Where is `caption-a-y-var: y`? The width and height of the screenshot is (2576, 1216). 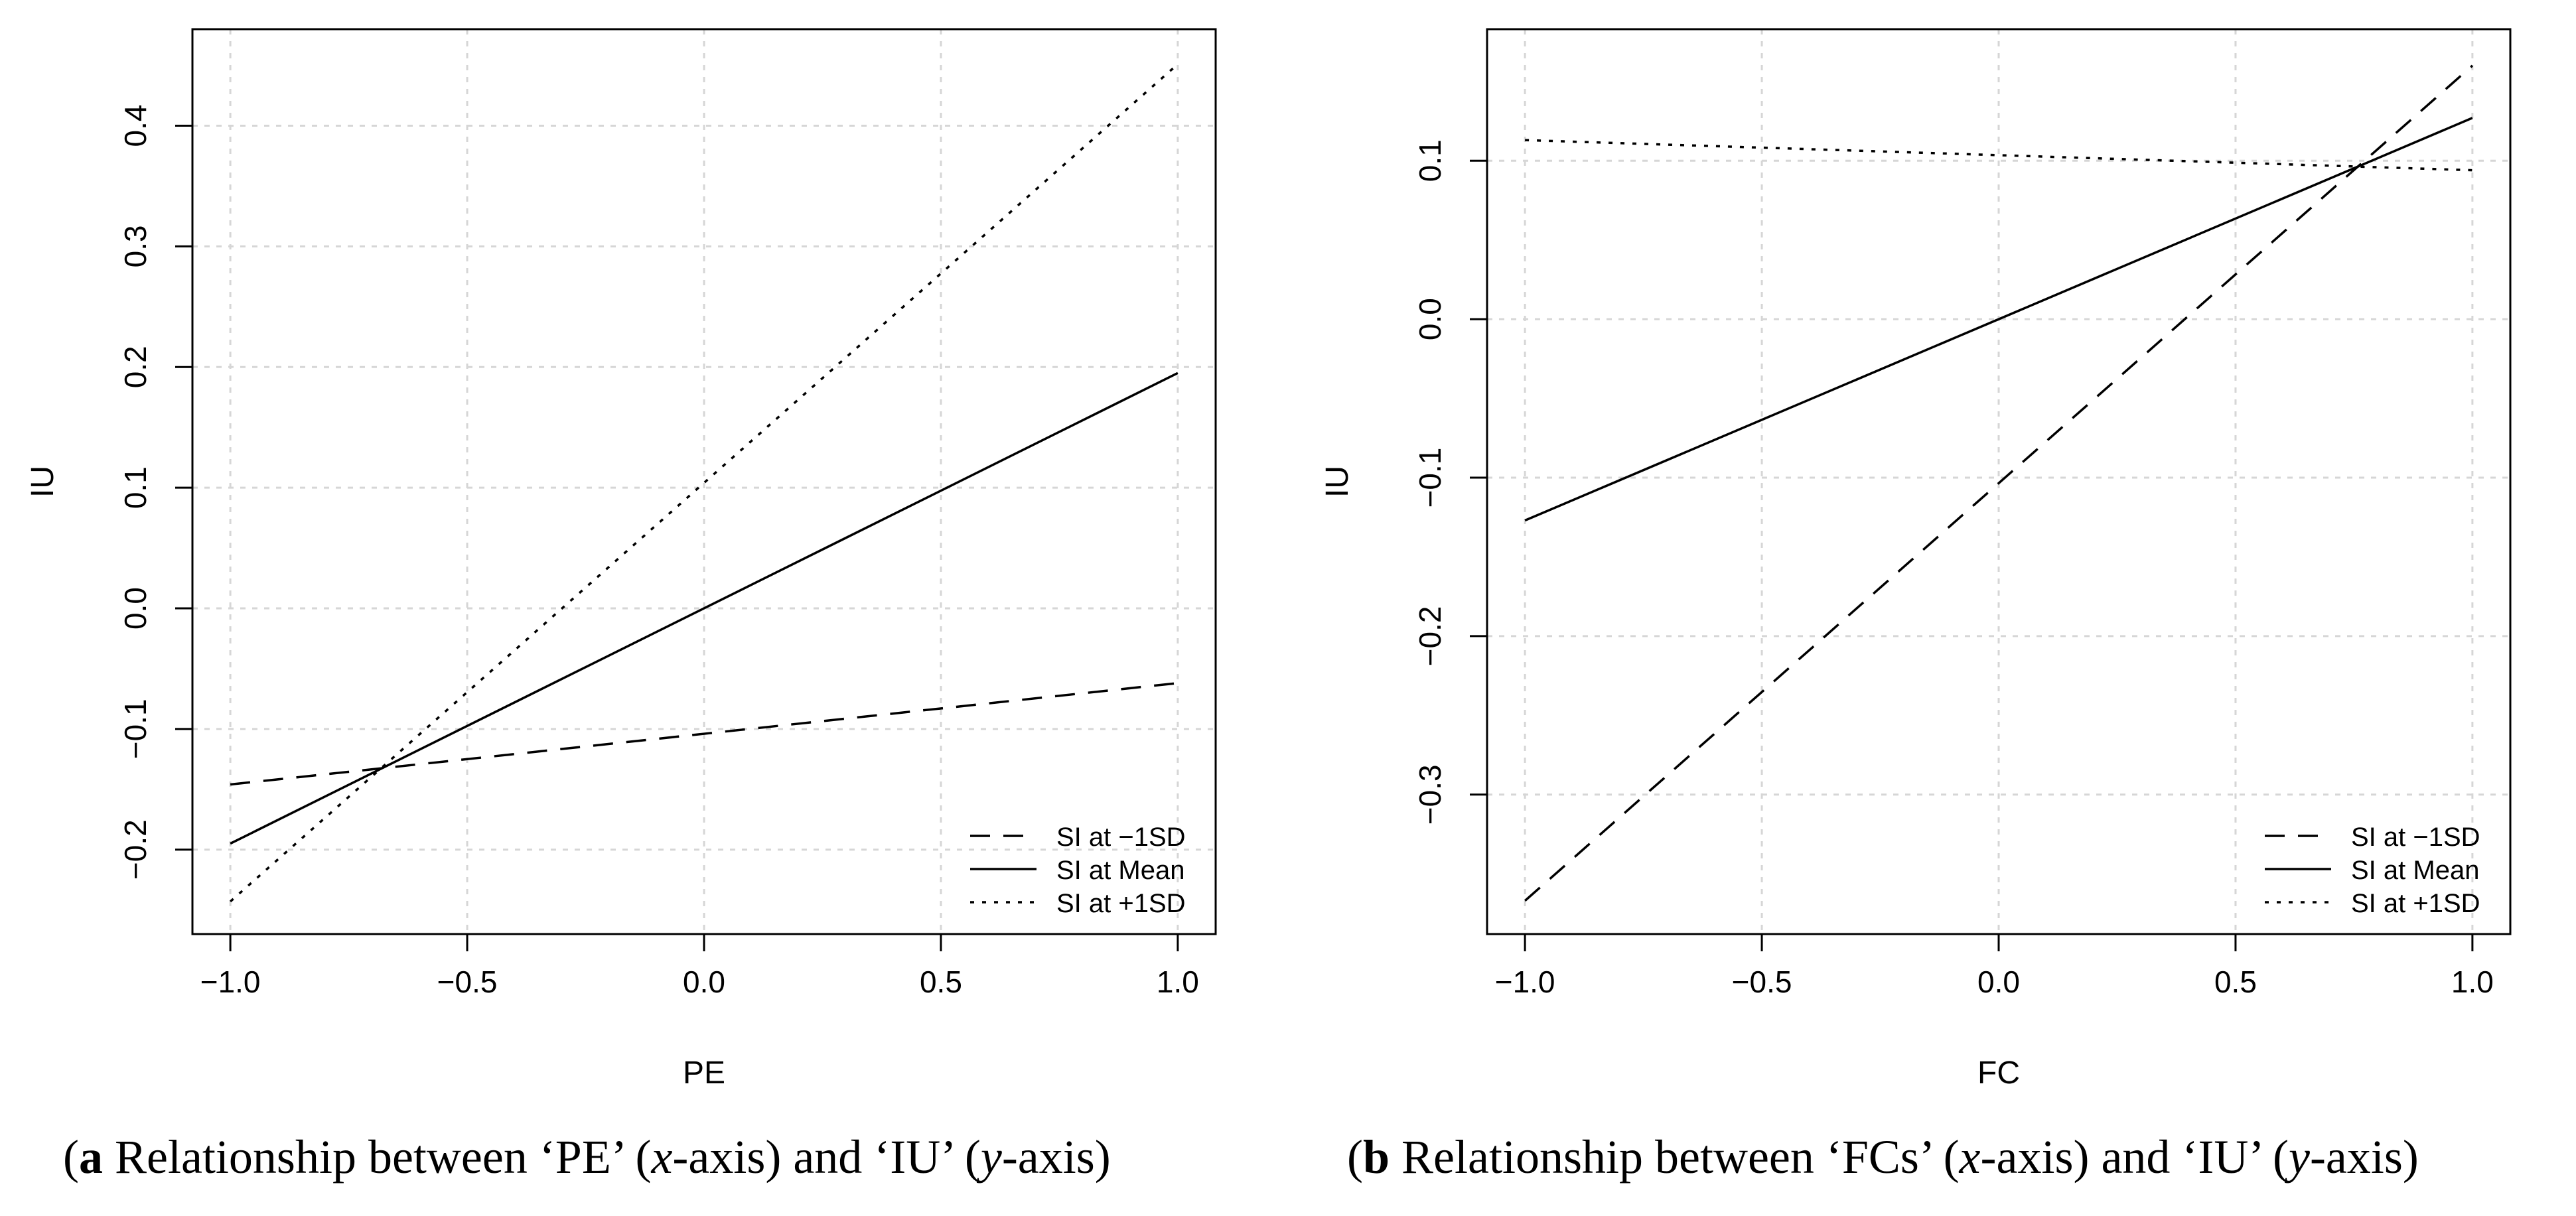 caption-a-y-var: y is located at coordinates (991, 1156).